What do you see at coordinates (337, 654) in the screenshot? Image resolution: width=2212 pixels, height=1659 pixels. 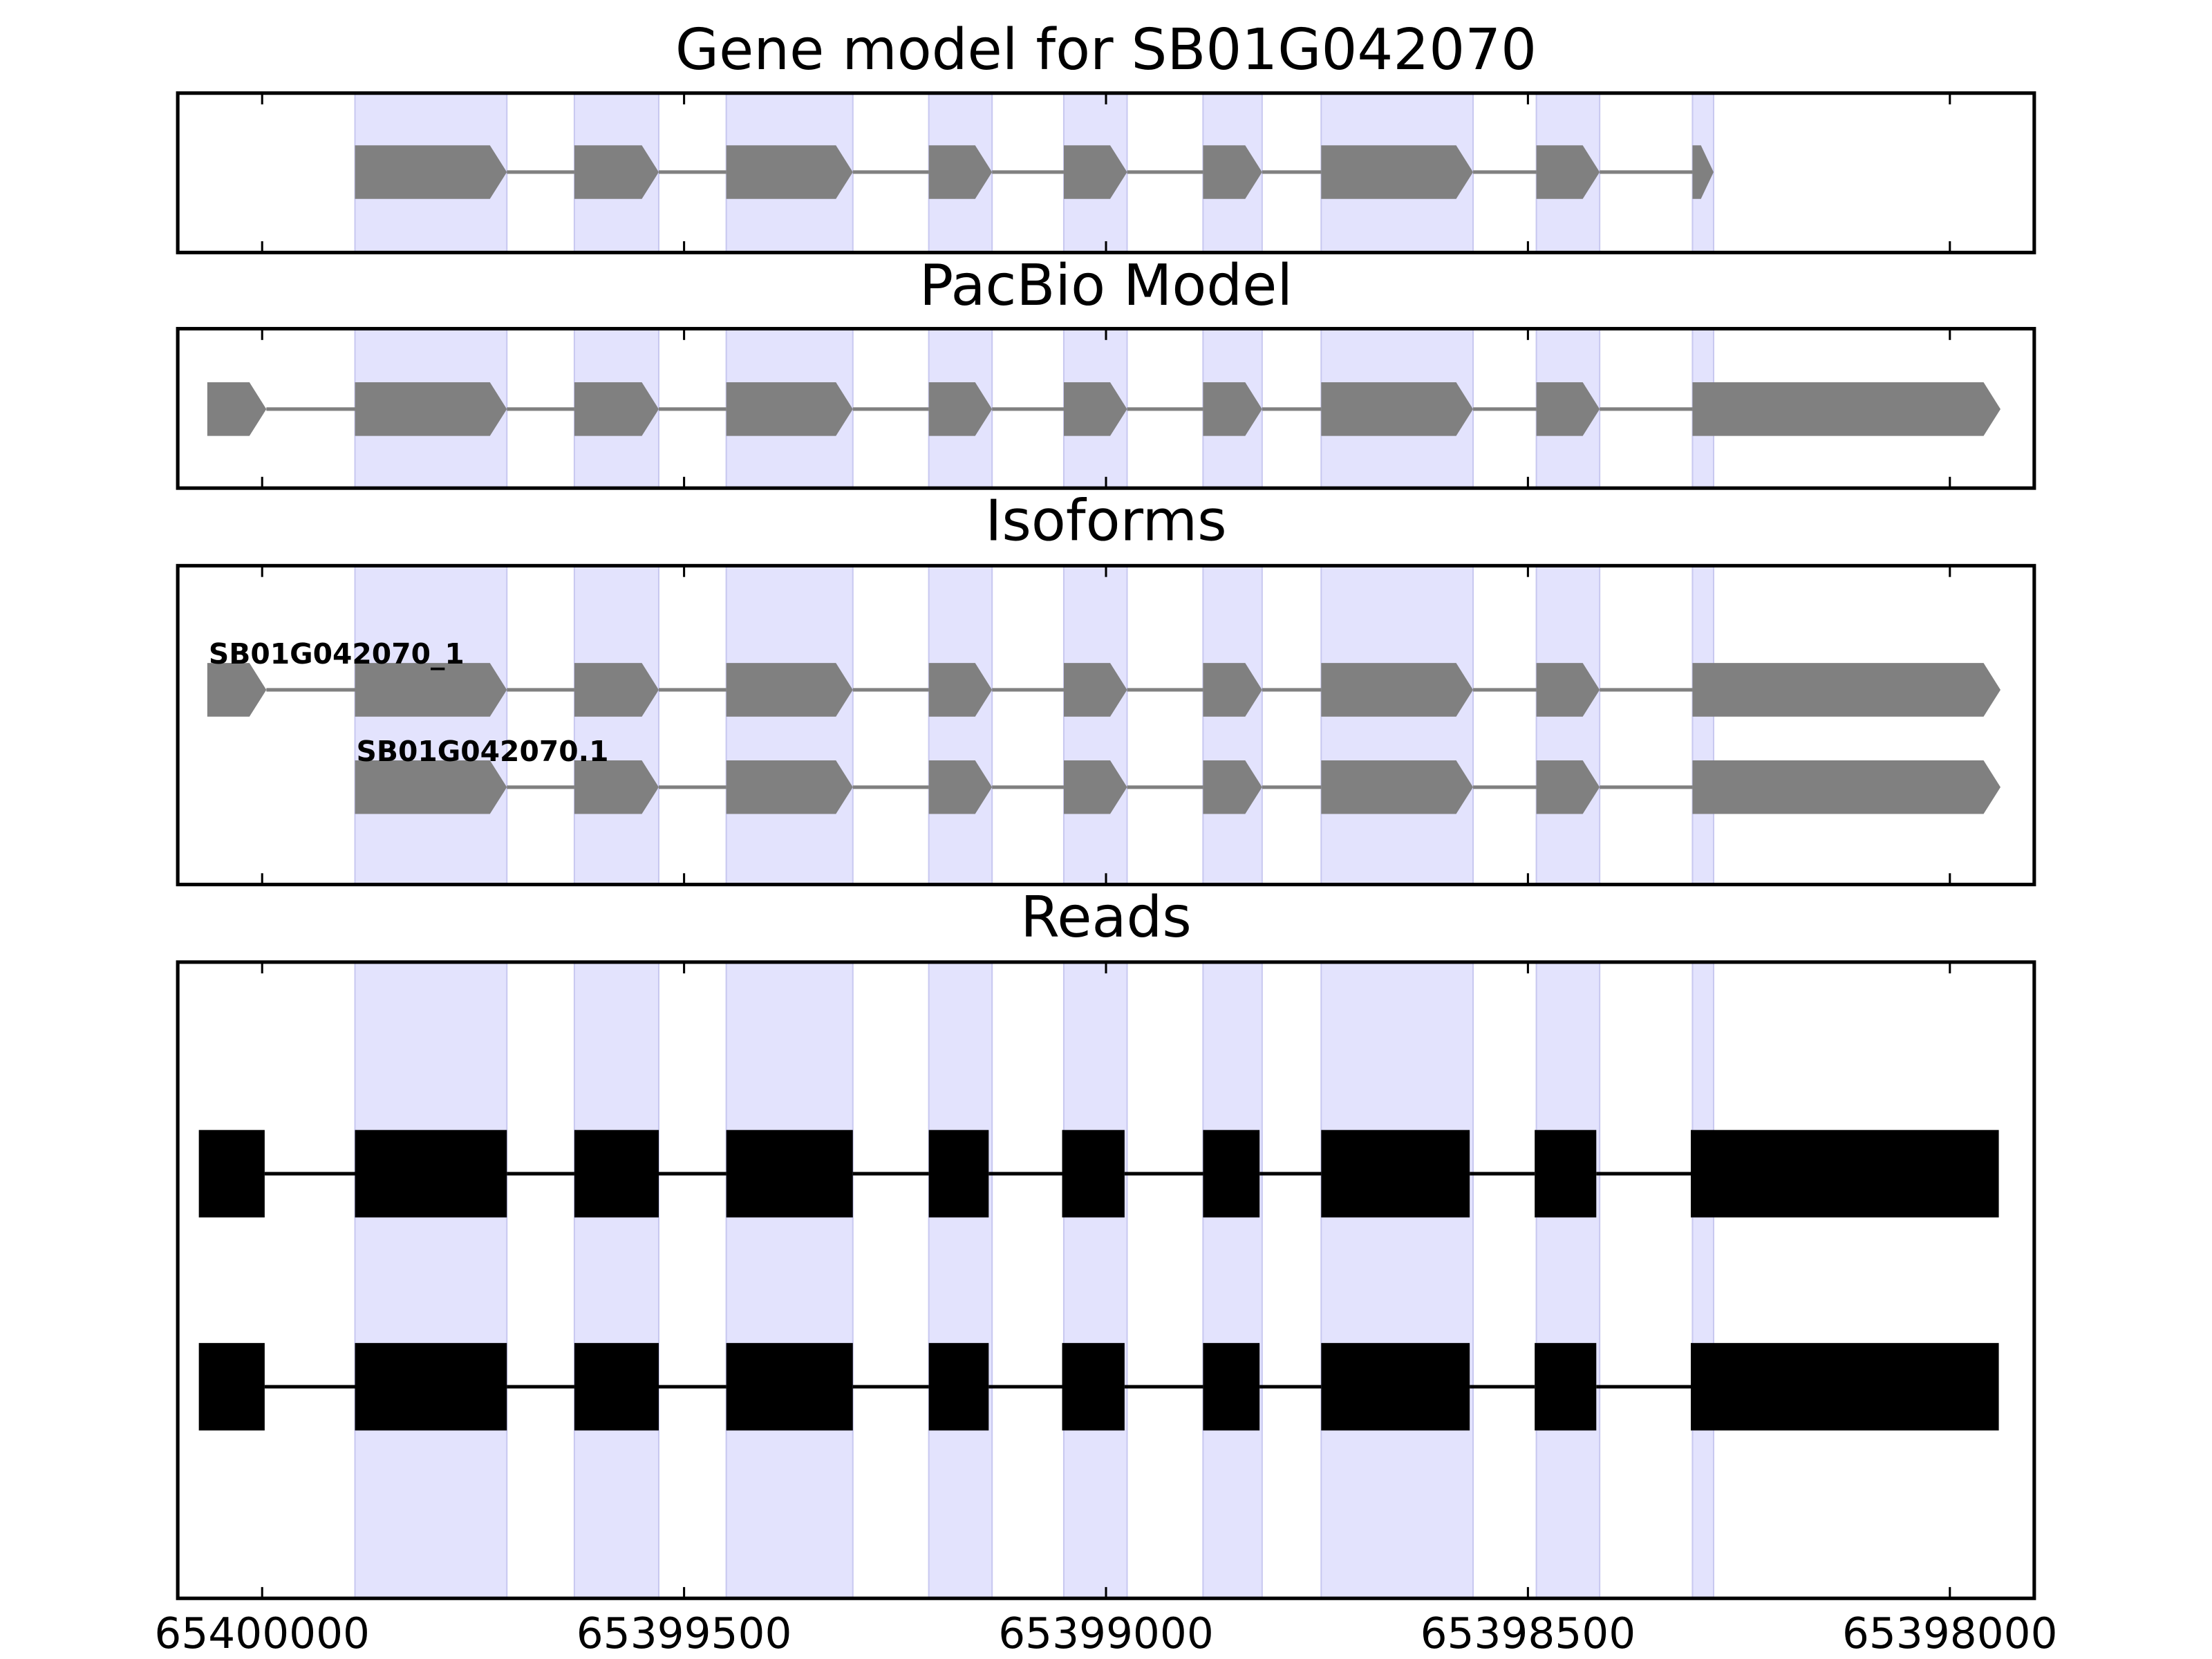 I see `isoform-label: SB01G042070_1` at bounding box center [337, 654].